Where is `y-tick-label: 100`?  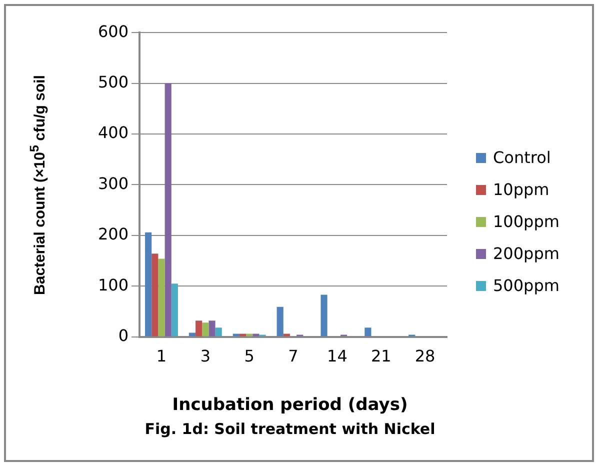
y-tick-label: 100 is located at coordinates (113, 284).